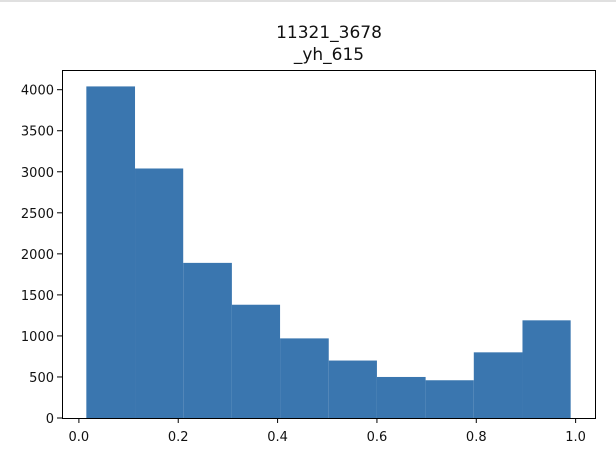 Image resolution: width=616 pixels, height=450 pixels. What do you see at coordinates (575, 437) in the screenshot?
I see `x-tick-label-5: 1.0` at bounding box center [575, 437].